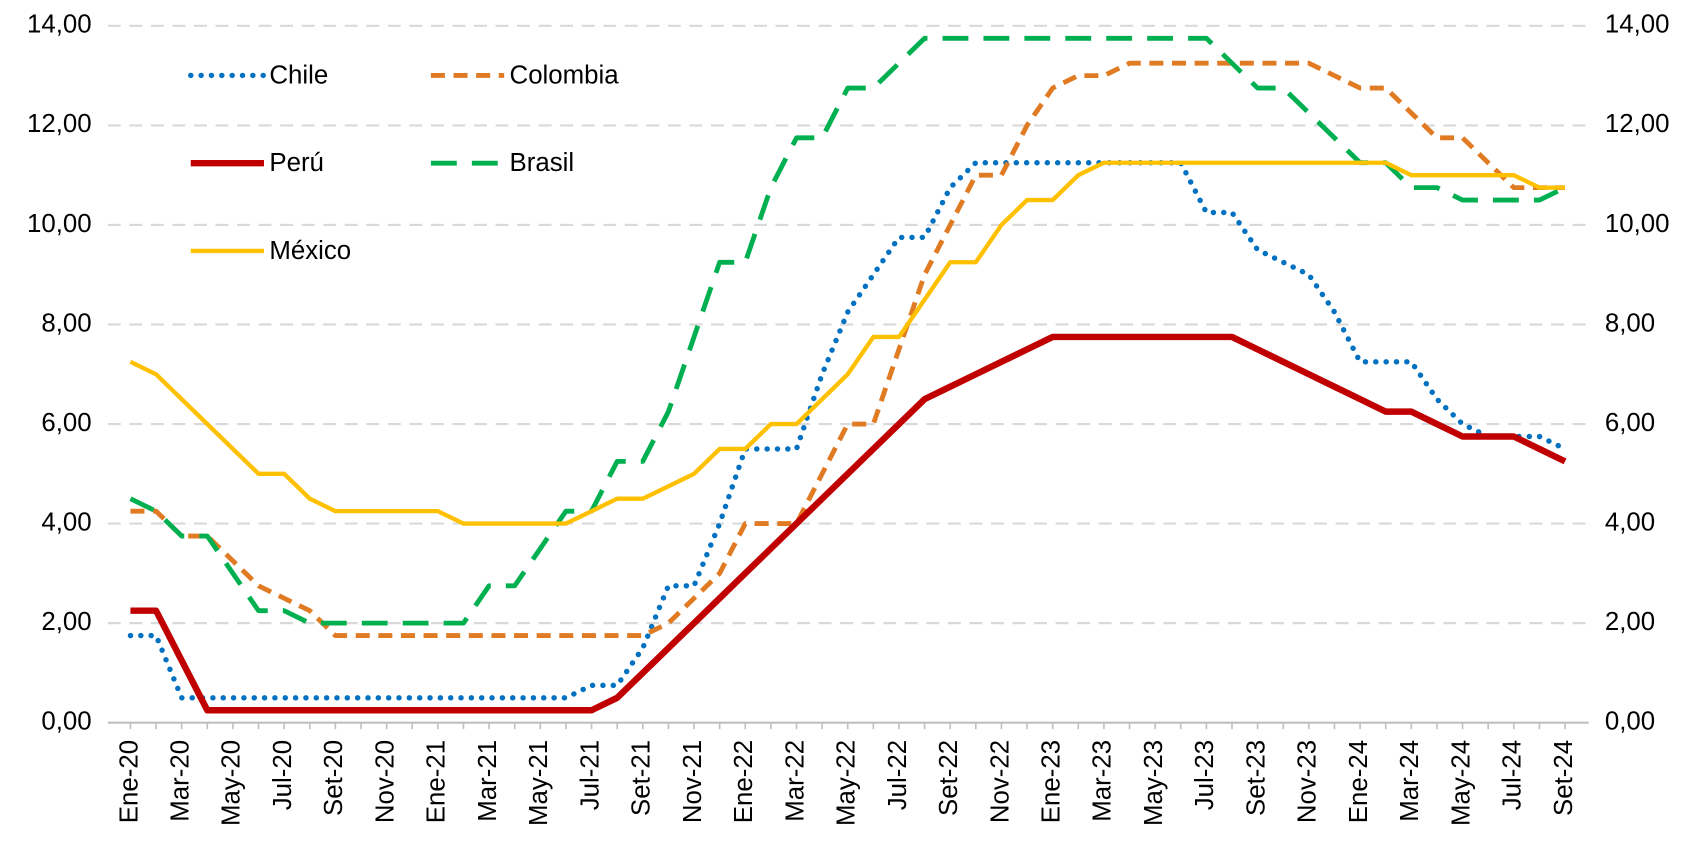  What do you see at coordinates (1513, 775) in the screenshot?
I see `x-tick-label: Jul-24` at bounding box center [1513, 775].